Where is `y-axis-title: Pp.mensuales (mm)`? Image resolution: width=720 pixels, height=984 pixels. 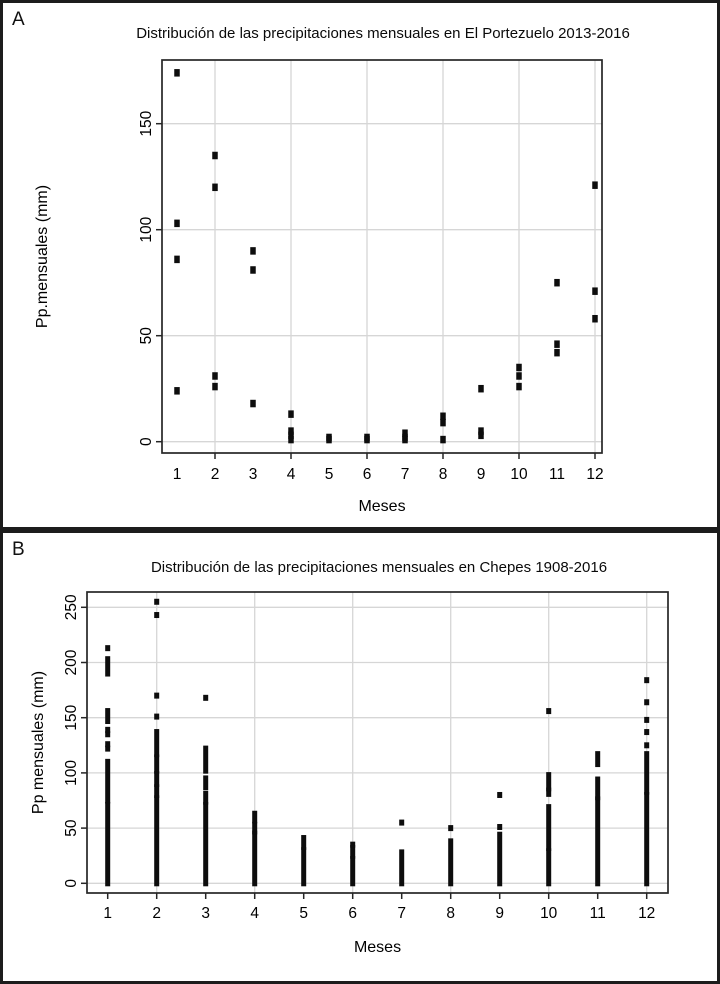
y-axis-title: Pp.mensuales (mm) is located at coordinates (42, 256).